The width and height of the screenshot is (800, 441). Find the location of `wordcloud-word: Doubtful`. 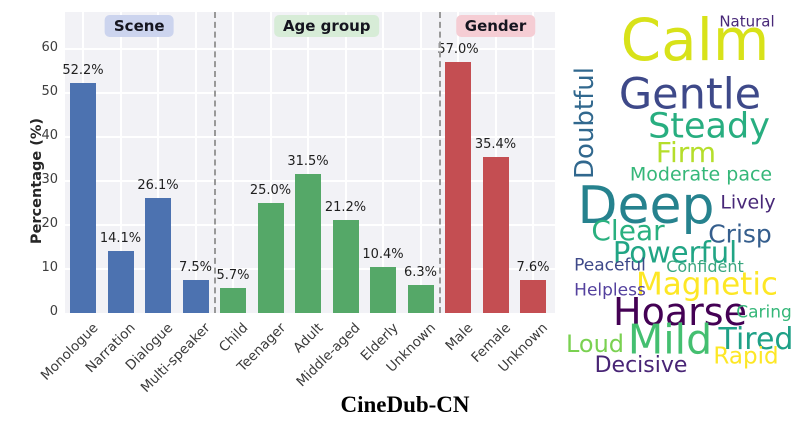

wordcloud-word: Doubtful is located at coordinates (585, 123).